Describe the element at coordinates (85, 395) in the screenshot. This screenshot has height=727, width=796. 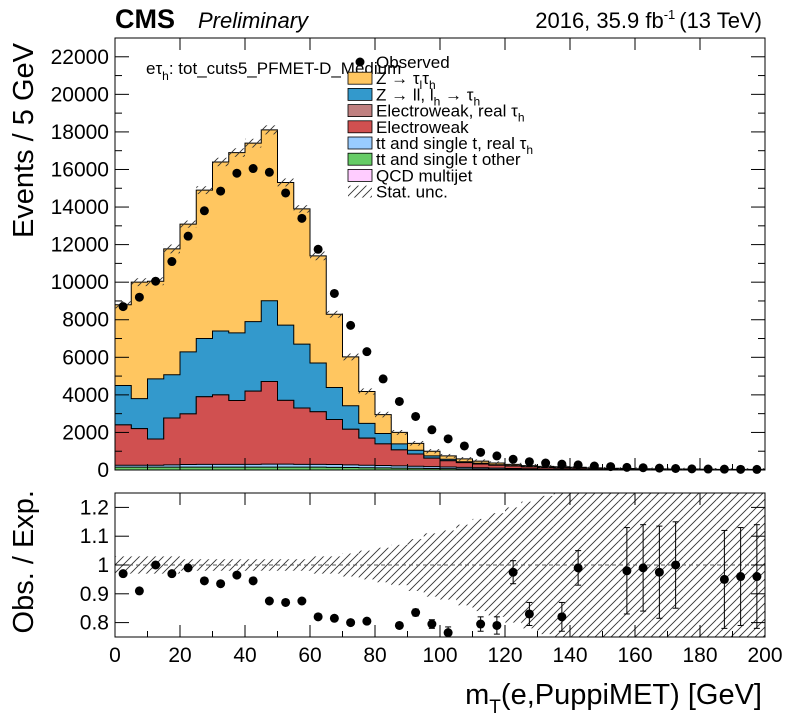
I see `y-tick-label: 4000` at that location.